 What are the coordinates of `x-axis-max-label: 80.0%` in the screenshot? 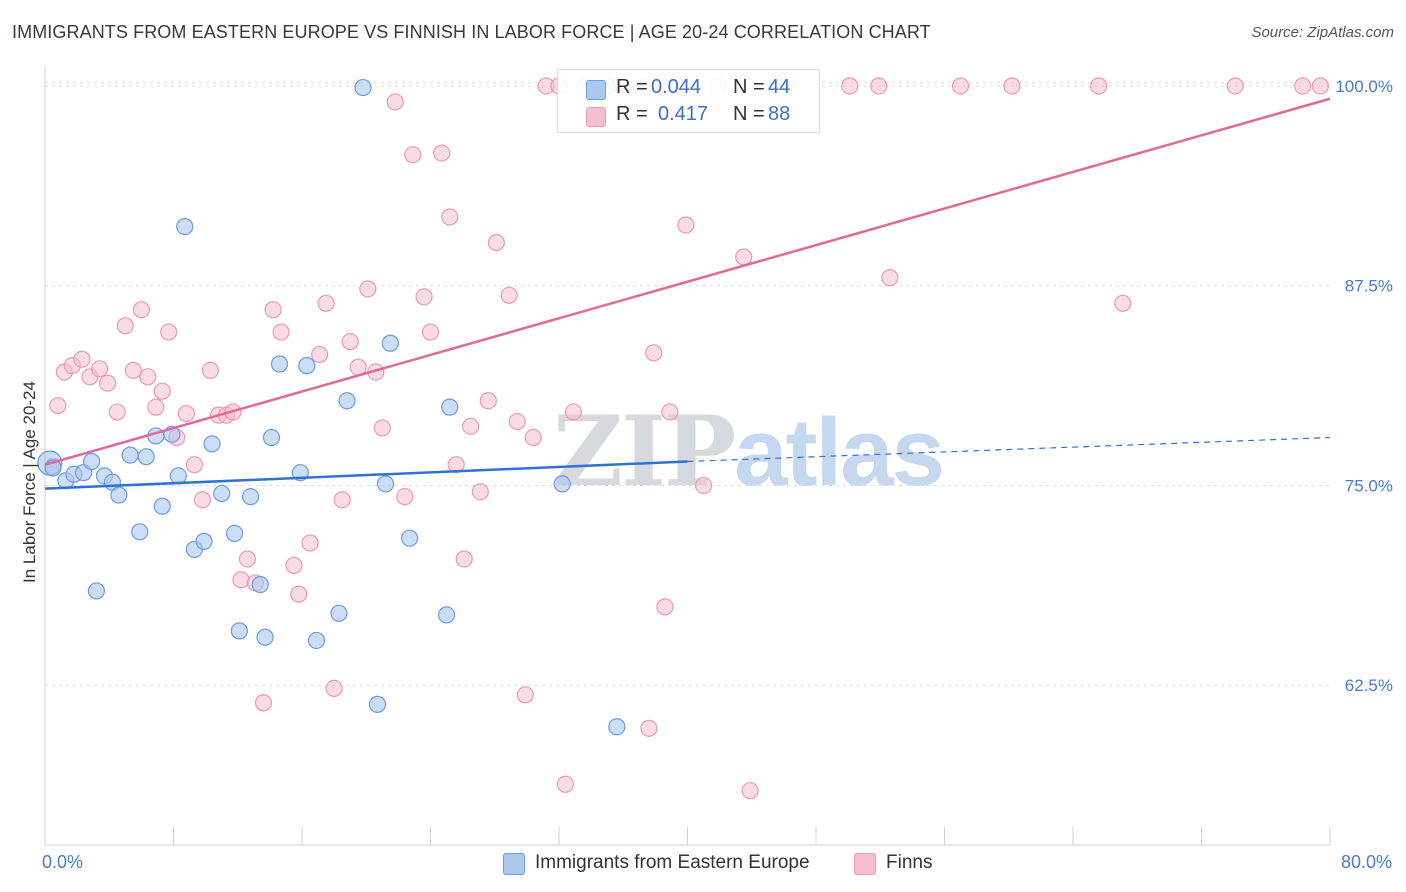 It's located at (1366, 862).